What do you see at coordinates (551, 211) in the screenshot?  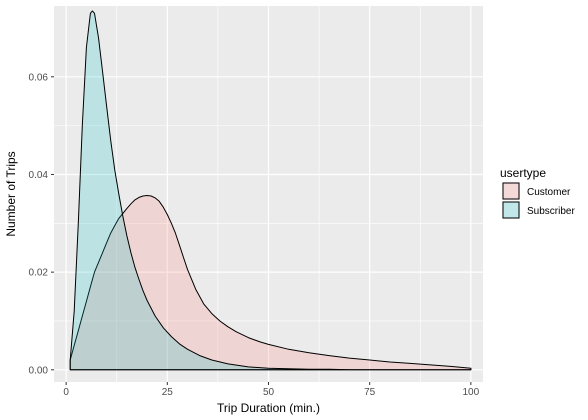 I see `legend-label-subscriber: Subscriber` at bounding box center [551, 211].